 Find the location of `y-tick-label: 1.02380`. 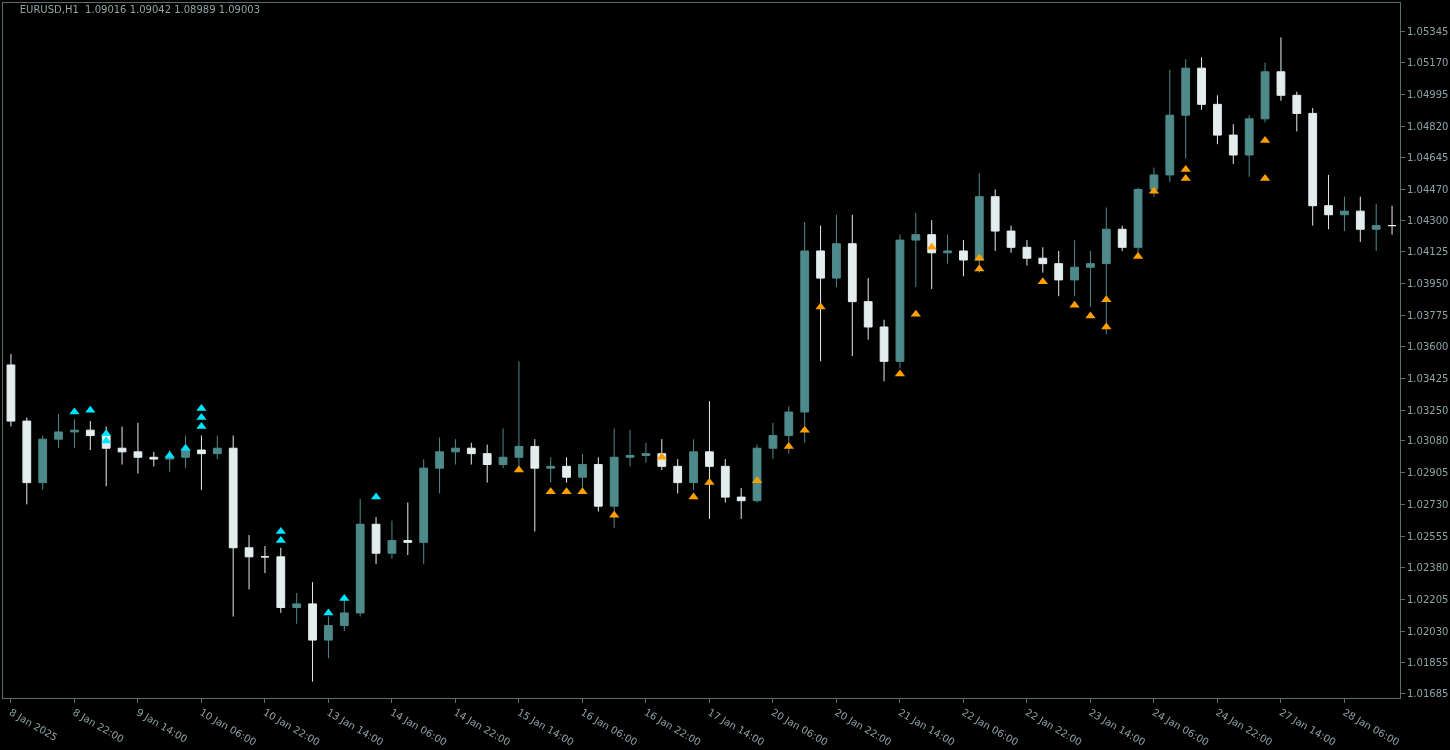

y-tick-label: 1.02380 is located at coordinates (1428, 568).